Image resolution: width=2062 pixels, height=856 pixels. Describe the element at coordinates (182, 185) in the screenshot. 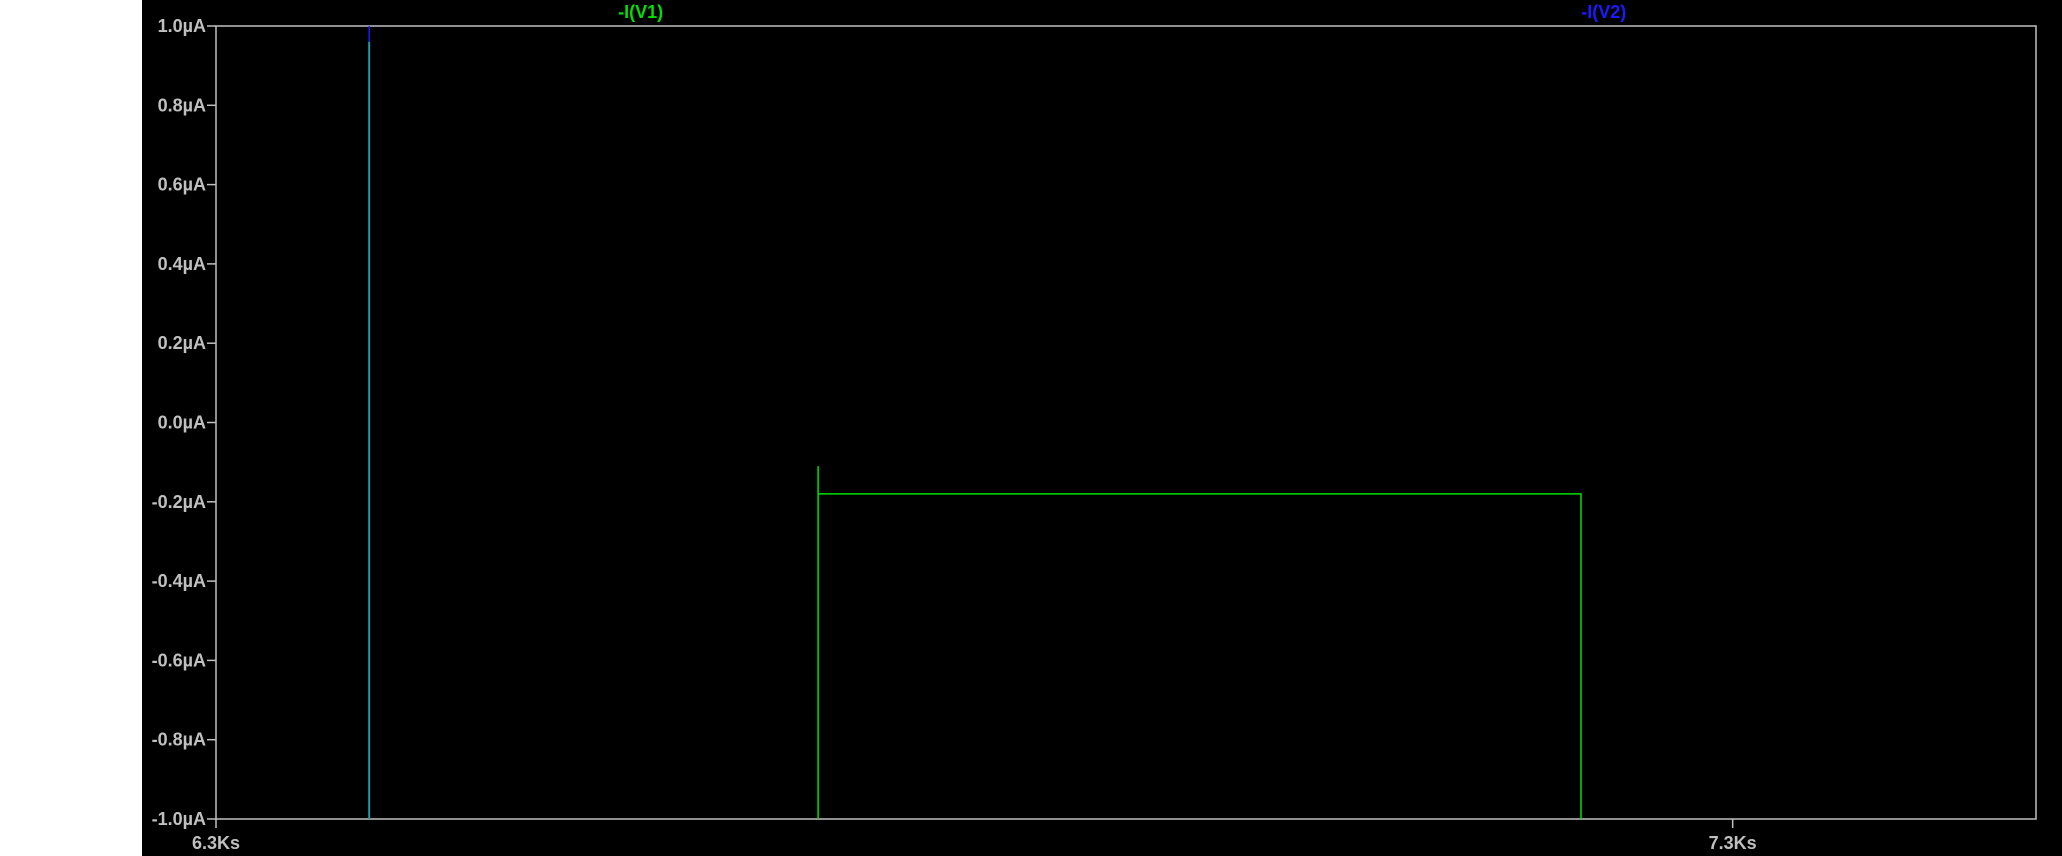

I see `y-tick-label: 0.6µA` at that location.